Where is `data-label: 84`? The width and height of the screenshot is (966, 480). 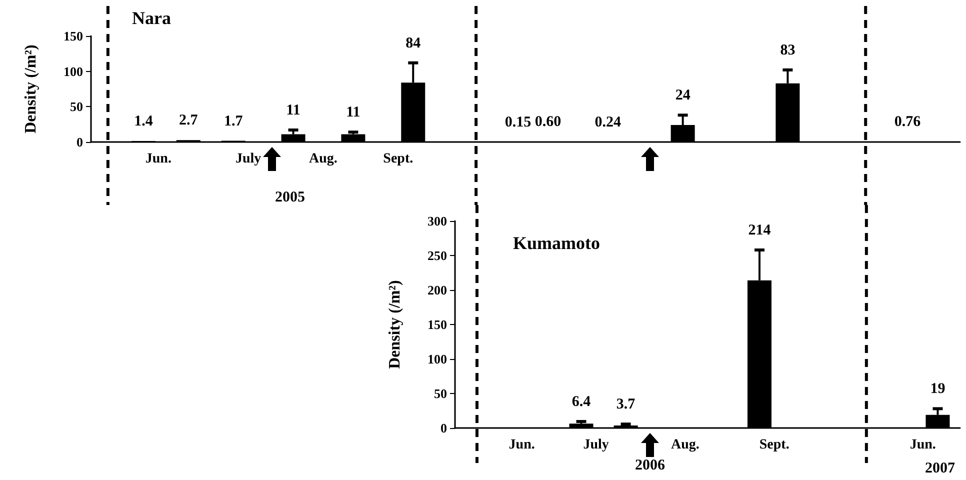
data-label: 84 is located at coordinates (414, 43).